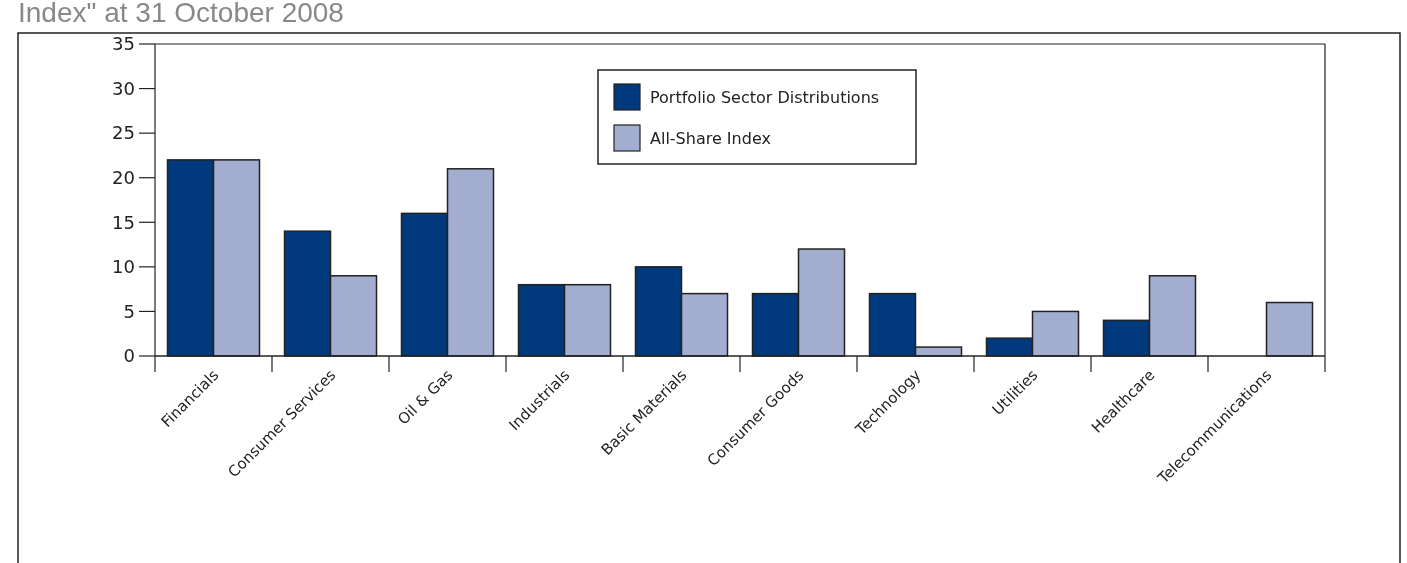 This screenshot has height=563, width=1407. What do you see at coordinates (181, 14) in the screenshot?
I see `chart-title: Index" at 31 October 2008` at bounding box center [181, 14].